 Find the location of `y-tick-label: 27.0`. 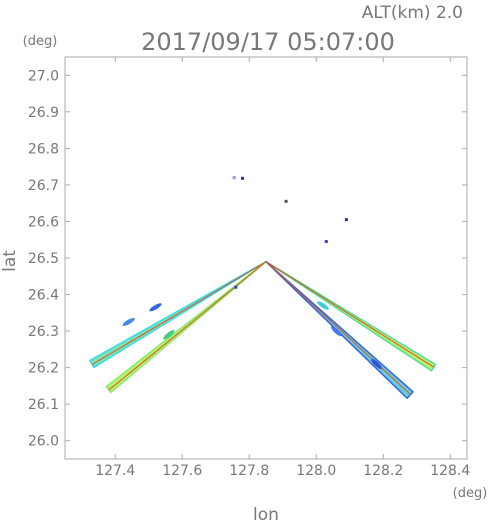

y-tick-label: 27.0 is located at coordinates (43, 76).